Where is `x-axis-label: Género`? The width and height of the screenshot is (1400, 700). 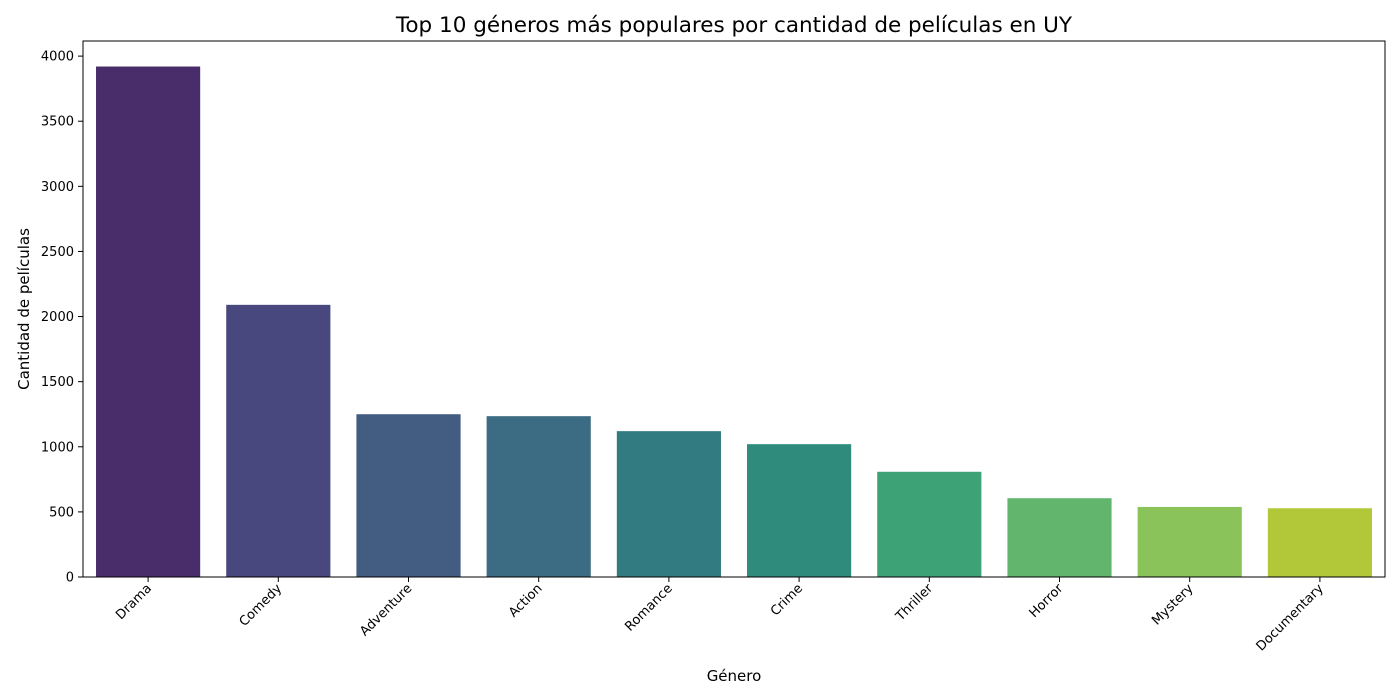 x-axis-label: Género is located at coordinates (734, 676).